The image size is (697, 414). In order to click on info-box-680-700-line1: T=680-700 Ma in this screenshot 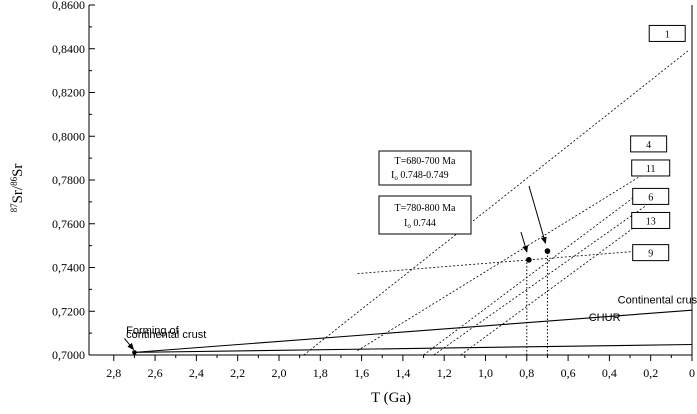, I will do `click(425, 161)`.